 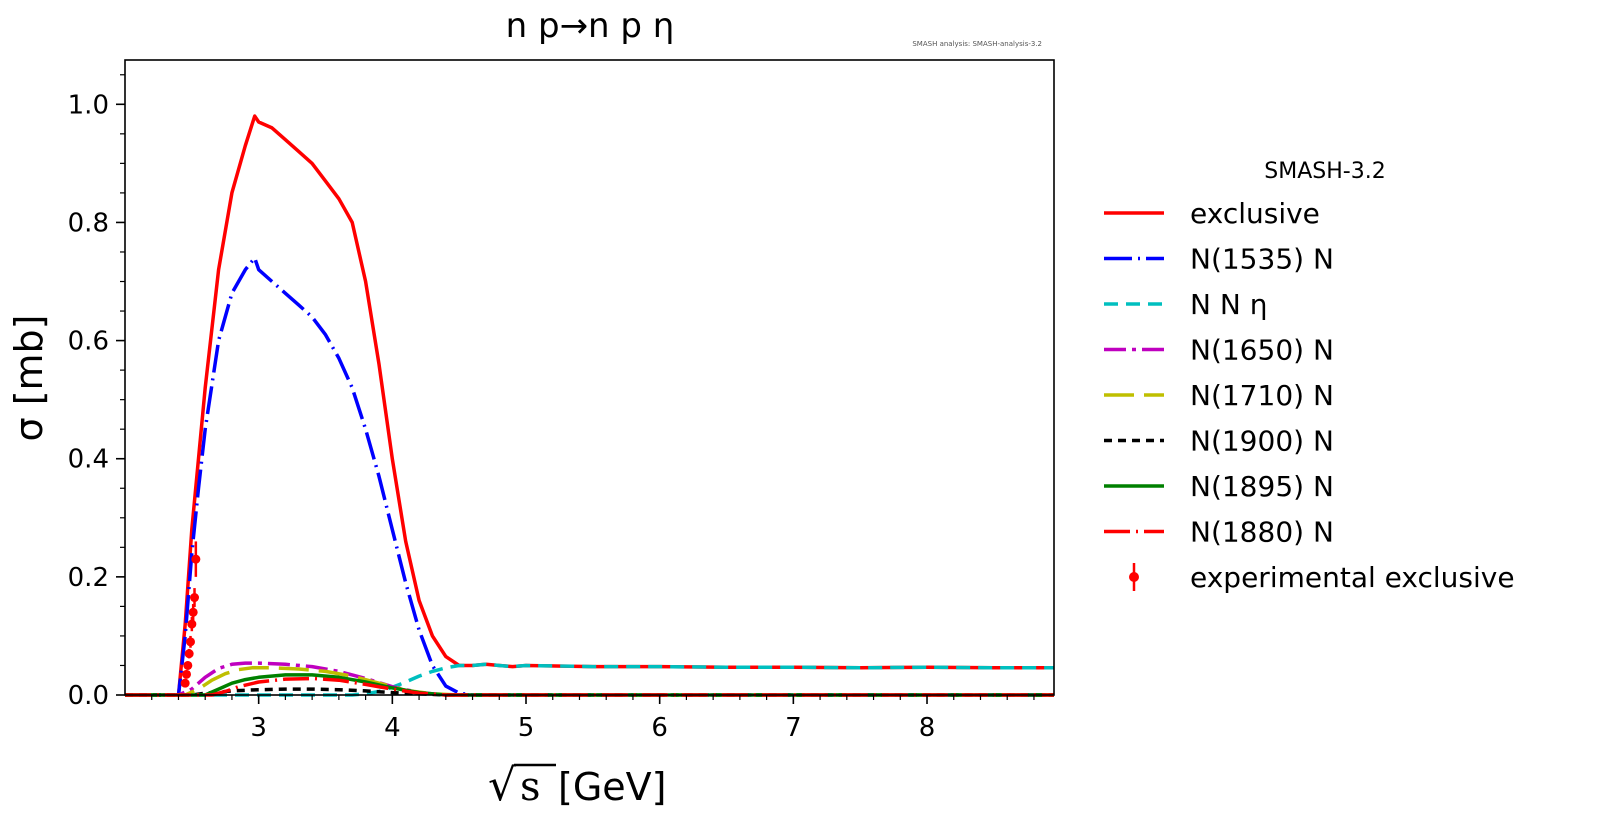 What do you see at coordinates (88, 105) in the screenshot?
I see `y-tick-label: 1.0` at bounding box center [88, 105].